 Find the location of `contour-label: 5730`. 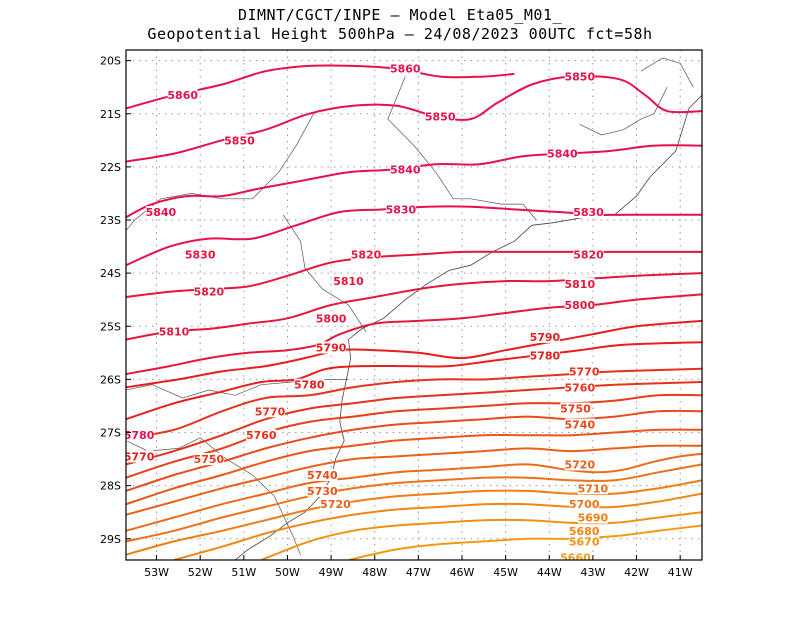

contour-label: 5730 is located at coordinates (322, 491).